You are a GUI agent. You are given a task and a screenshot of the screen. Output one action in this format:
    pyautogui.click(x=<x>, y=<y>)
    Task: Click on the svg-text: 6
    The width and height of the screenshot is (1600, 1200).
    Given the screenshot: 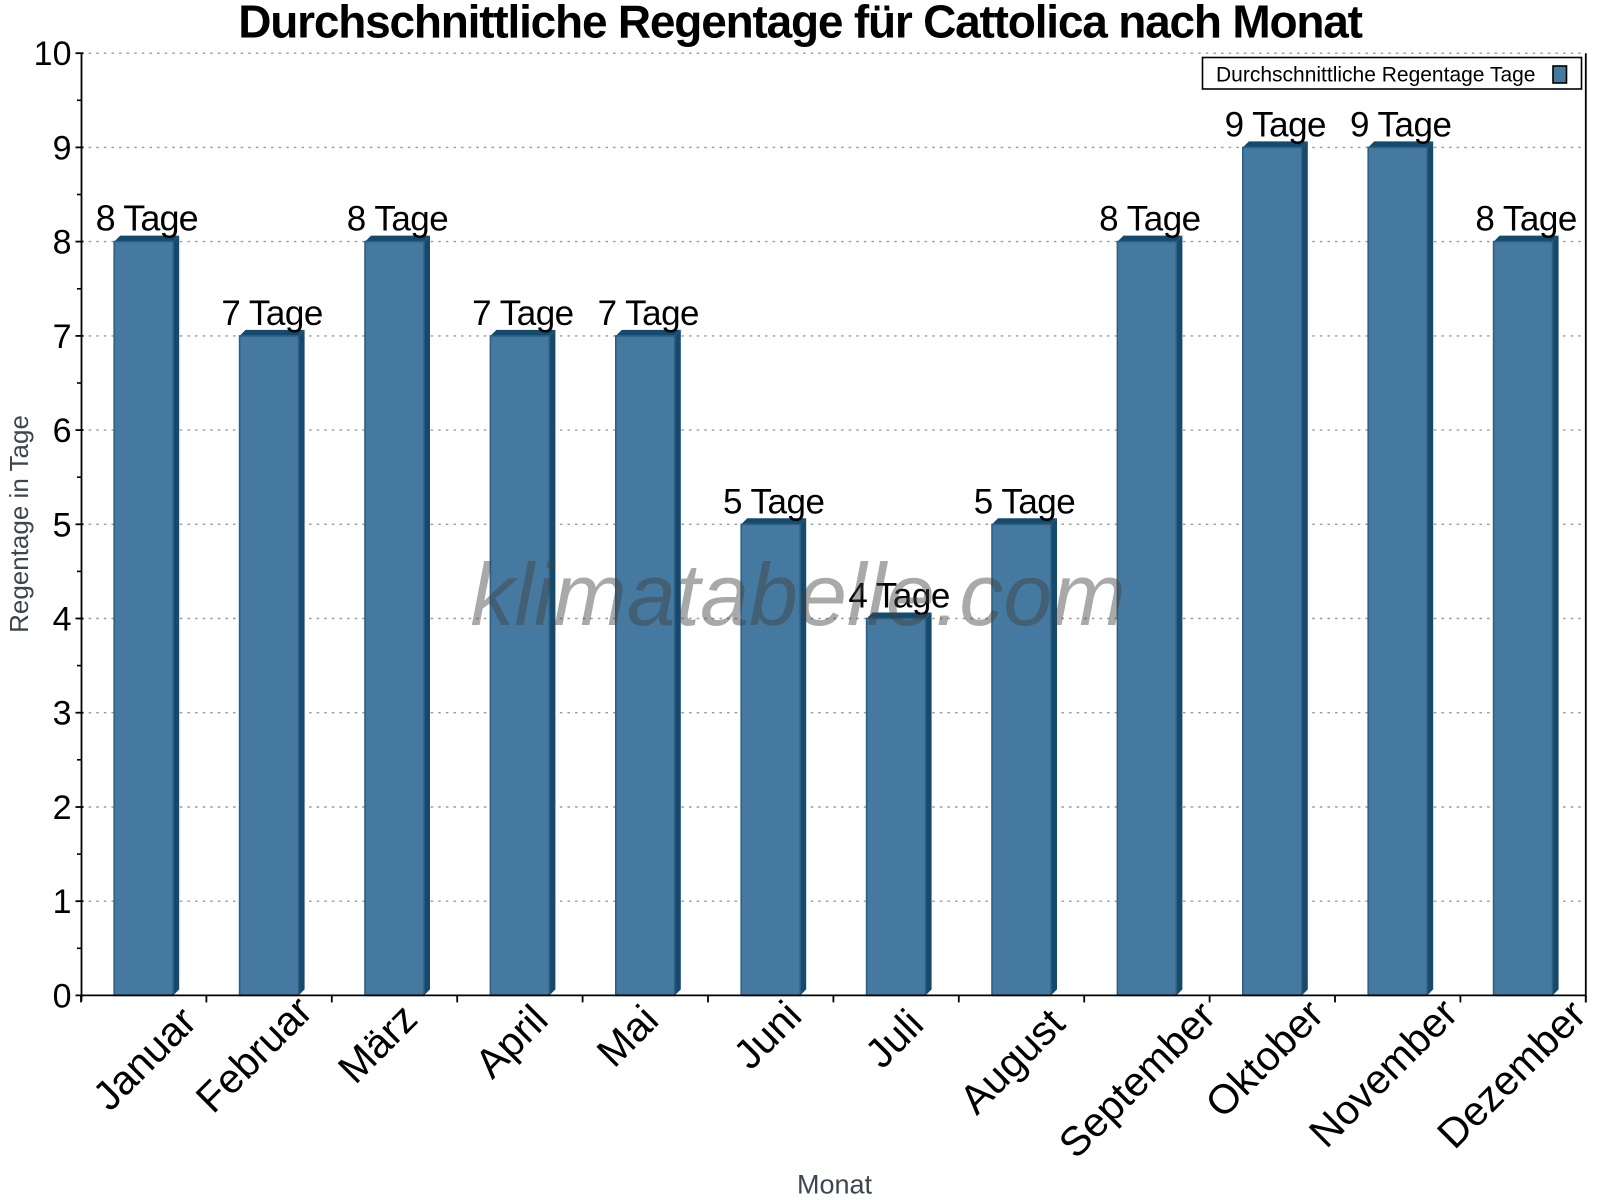 What is the action you would take?
    pyautogui.click(x=62, y=431)
    